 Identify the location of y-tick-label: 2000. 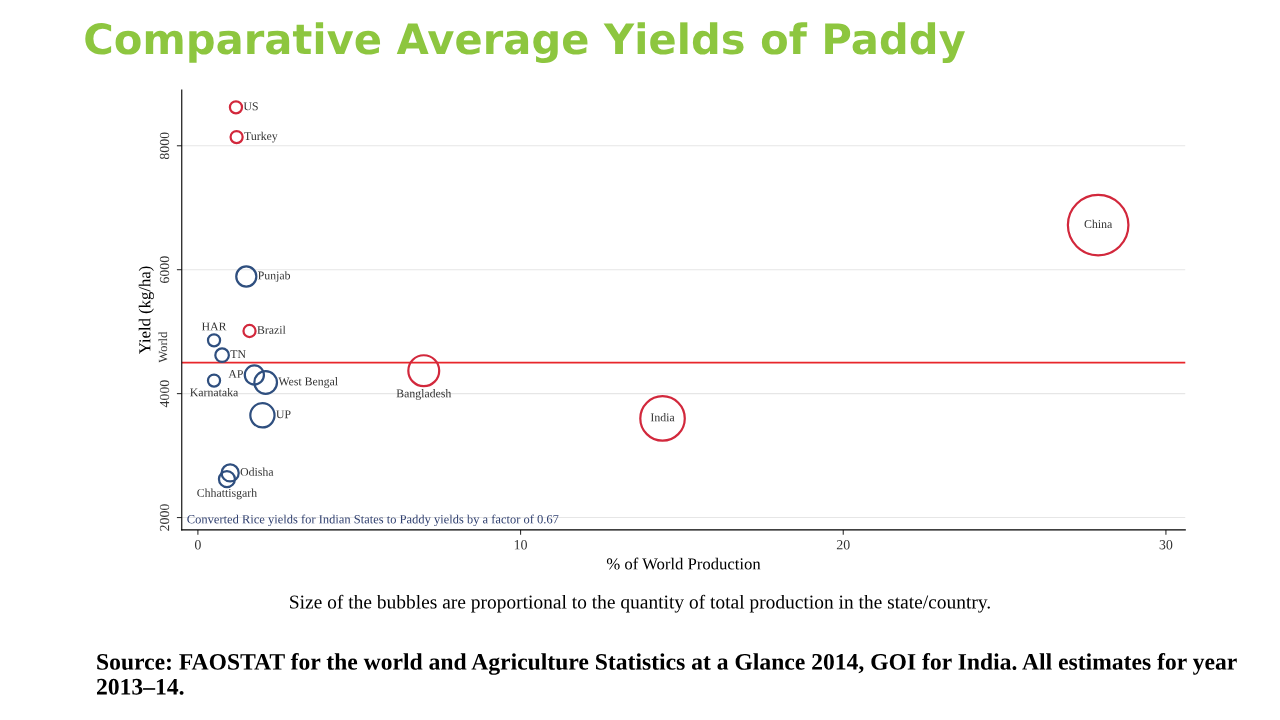
(164, 517).